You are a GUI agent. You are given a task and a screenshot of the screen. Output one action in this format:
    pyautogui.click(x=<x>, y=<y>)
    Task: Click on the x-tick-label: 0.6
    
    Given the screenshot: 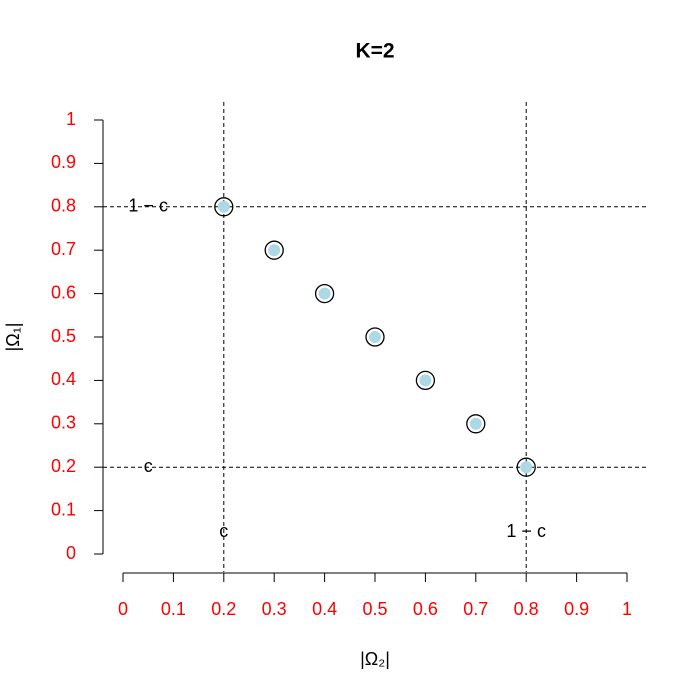 What is the action you would take?
    pyautogui.click(x=425, y=609)
    